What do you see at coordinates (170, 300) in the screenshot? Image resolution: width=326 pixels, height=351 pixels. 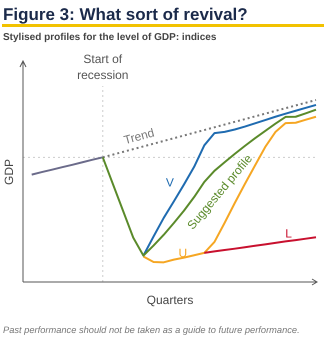 I see `x-axis-title: Quarters` at bounding box center [170, 300].